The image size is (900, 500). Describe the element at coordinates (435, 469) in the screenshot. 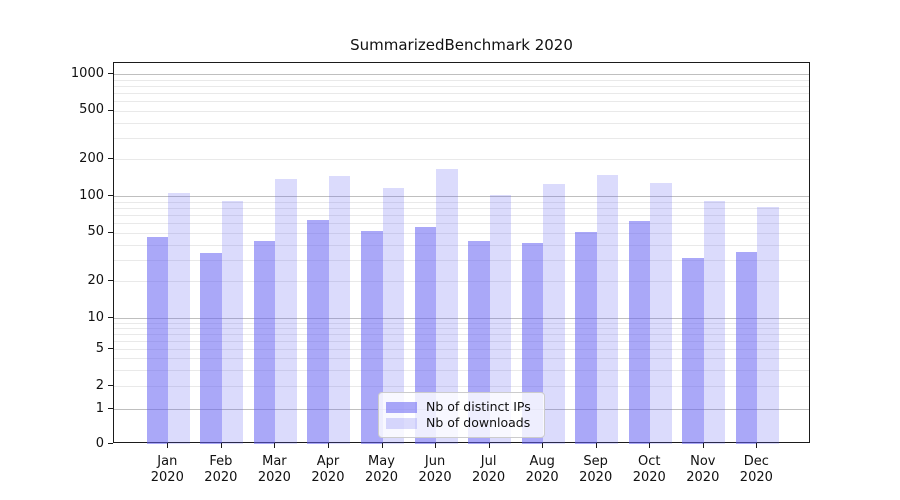

I see `x-tick-label: Jun 2020` at that location.